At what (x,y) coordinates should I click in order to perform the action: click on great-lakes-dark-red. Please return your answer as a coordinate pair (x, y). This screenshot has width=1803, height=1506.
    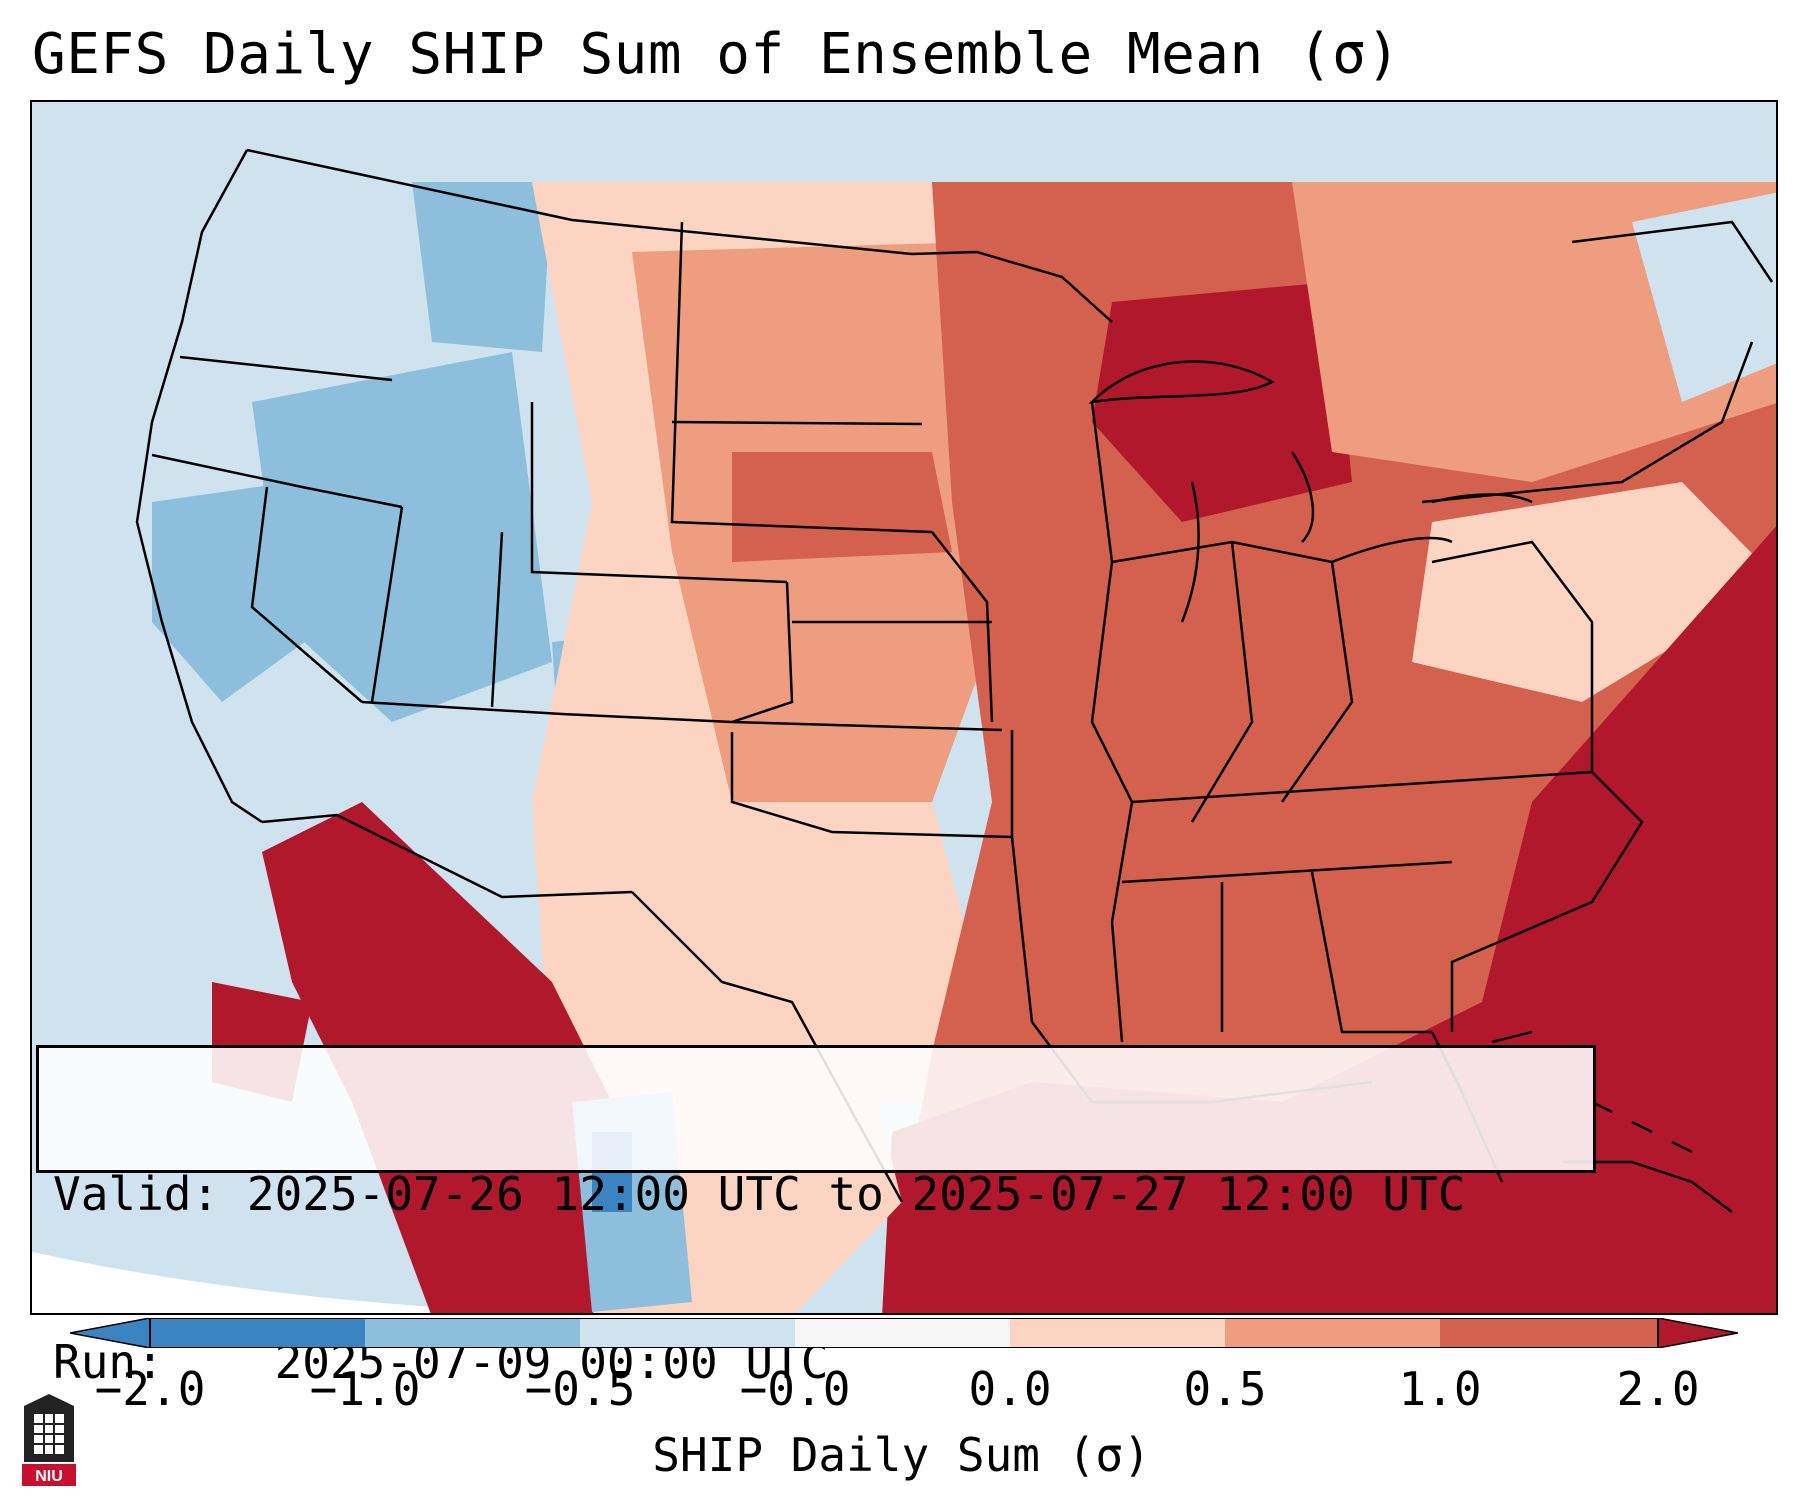
    Looking at the image, I should click on (1222, 402).